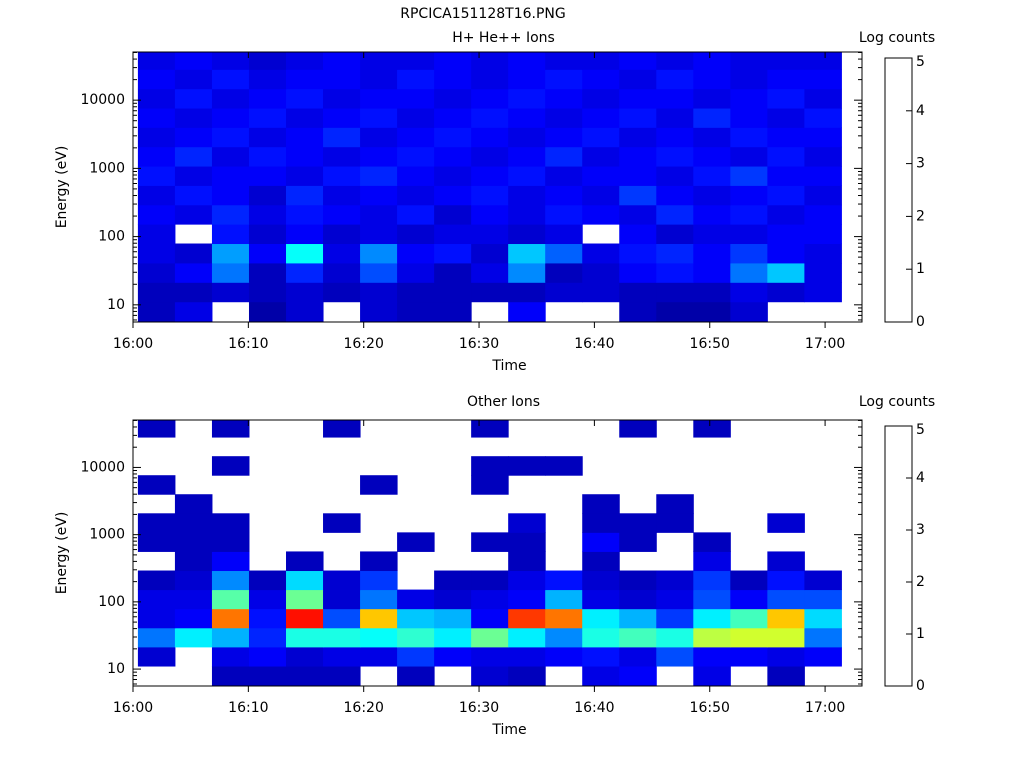 The width and height of the screenshot is (1024, 768). I want to click on x-tick-label: 16:00, so click(133, 344).